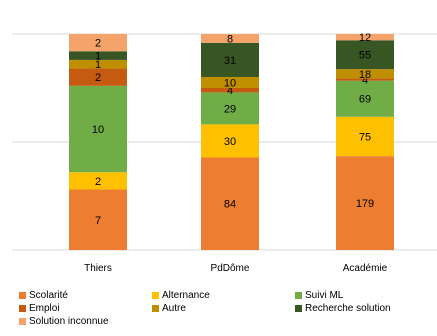 This screenshot has height=336, width=437. I want to click on legend-item-4: Autre, so click(223, 308).